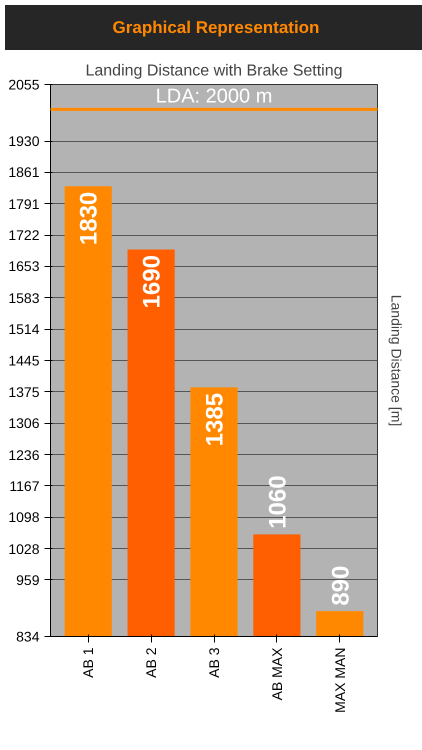  What do you see at coordinates (24, 486) in the screenshot?
I see `y-tick-label: 1167` at bounding box center [24, 486].